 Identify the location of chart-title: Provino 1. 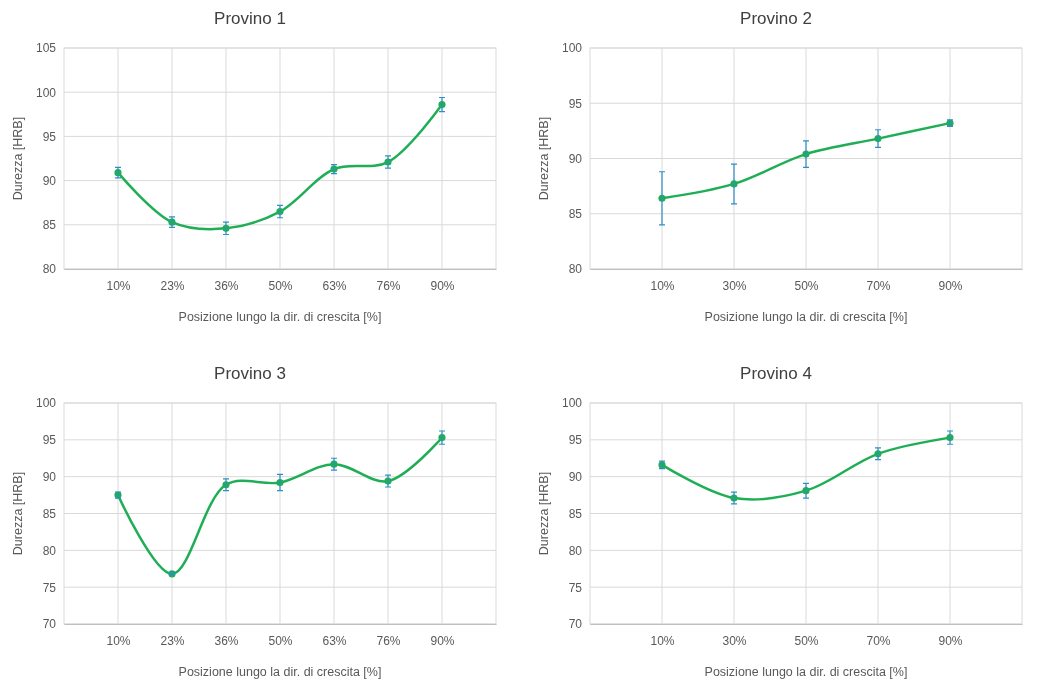
(250, 18).